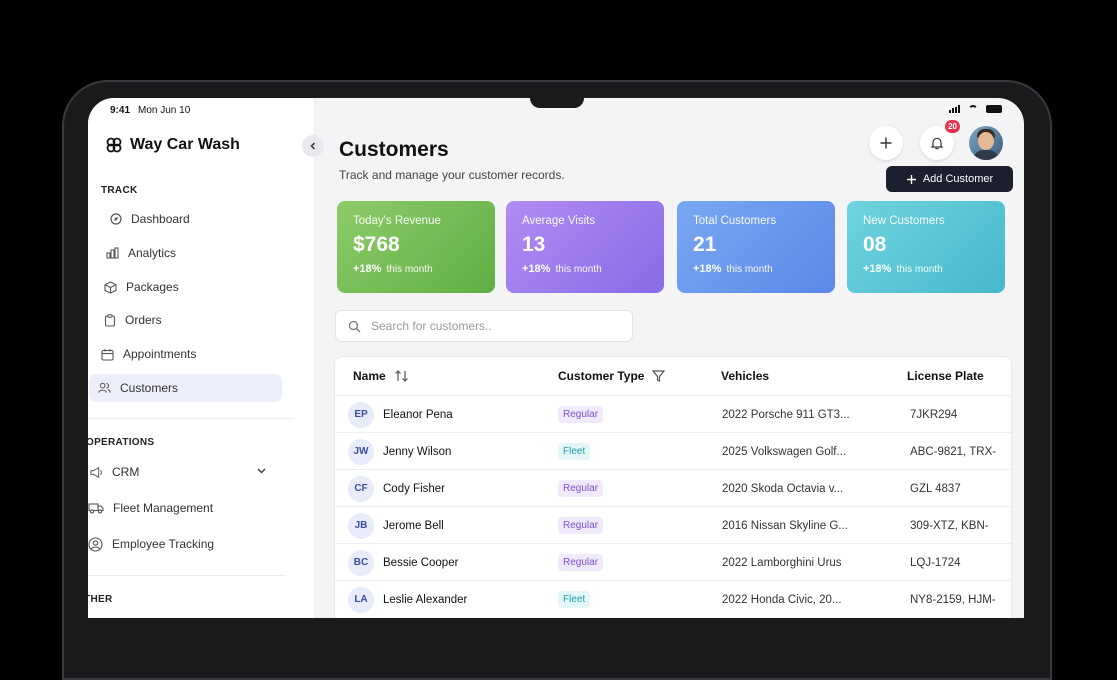 The image size is (1117, 680). What do you see at coordinates (197, 287) in the screenshot?
I see `sidebar-item-packages: Packages` at bounding box center [197, 287].